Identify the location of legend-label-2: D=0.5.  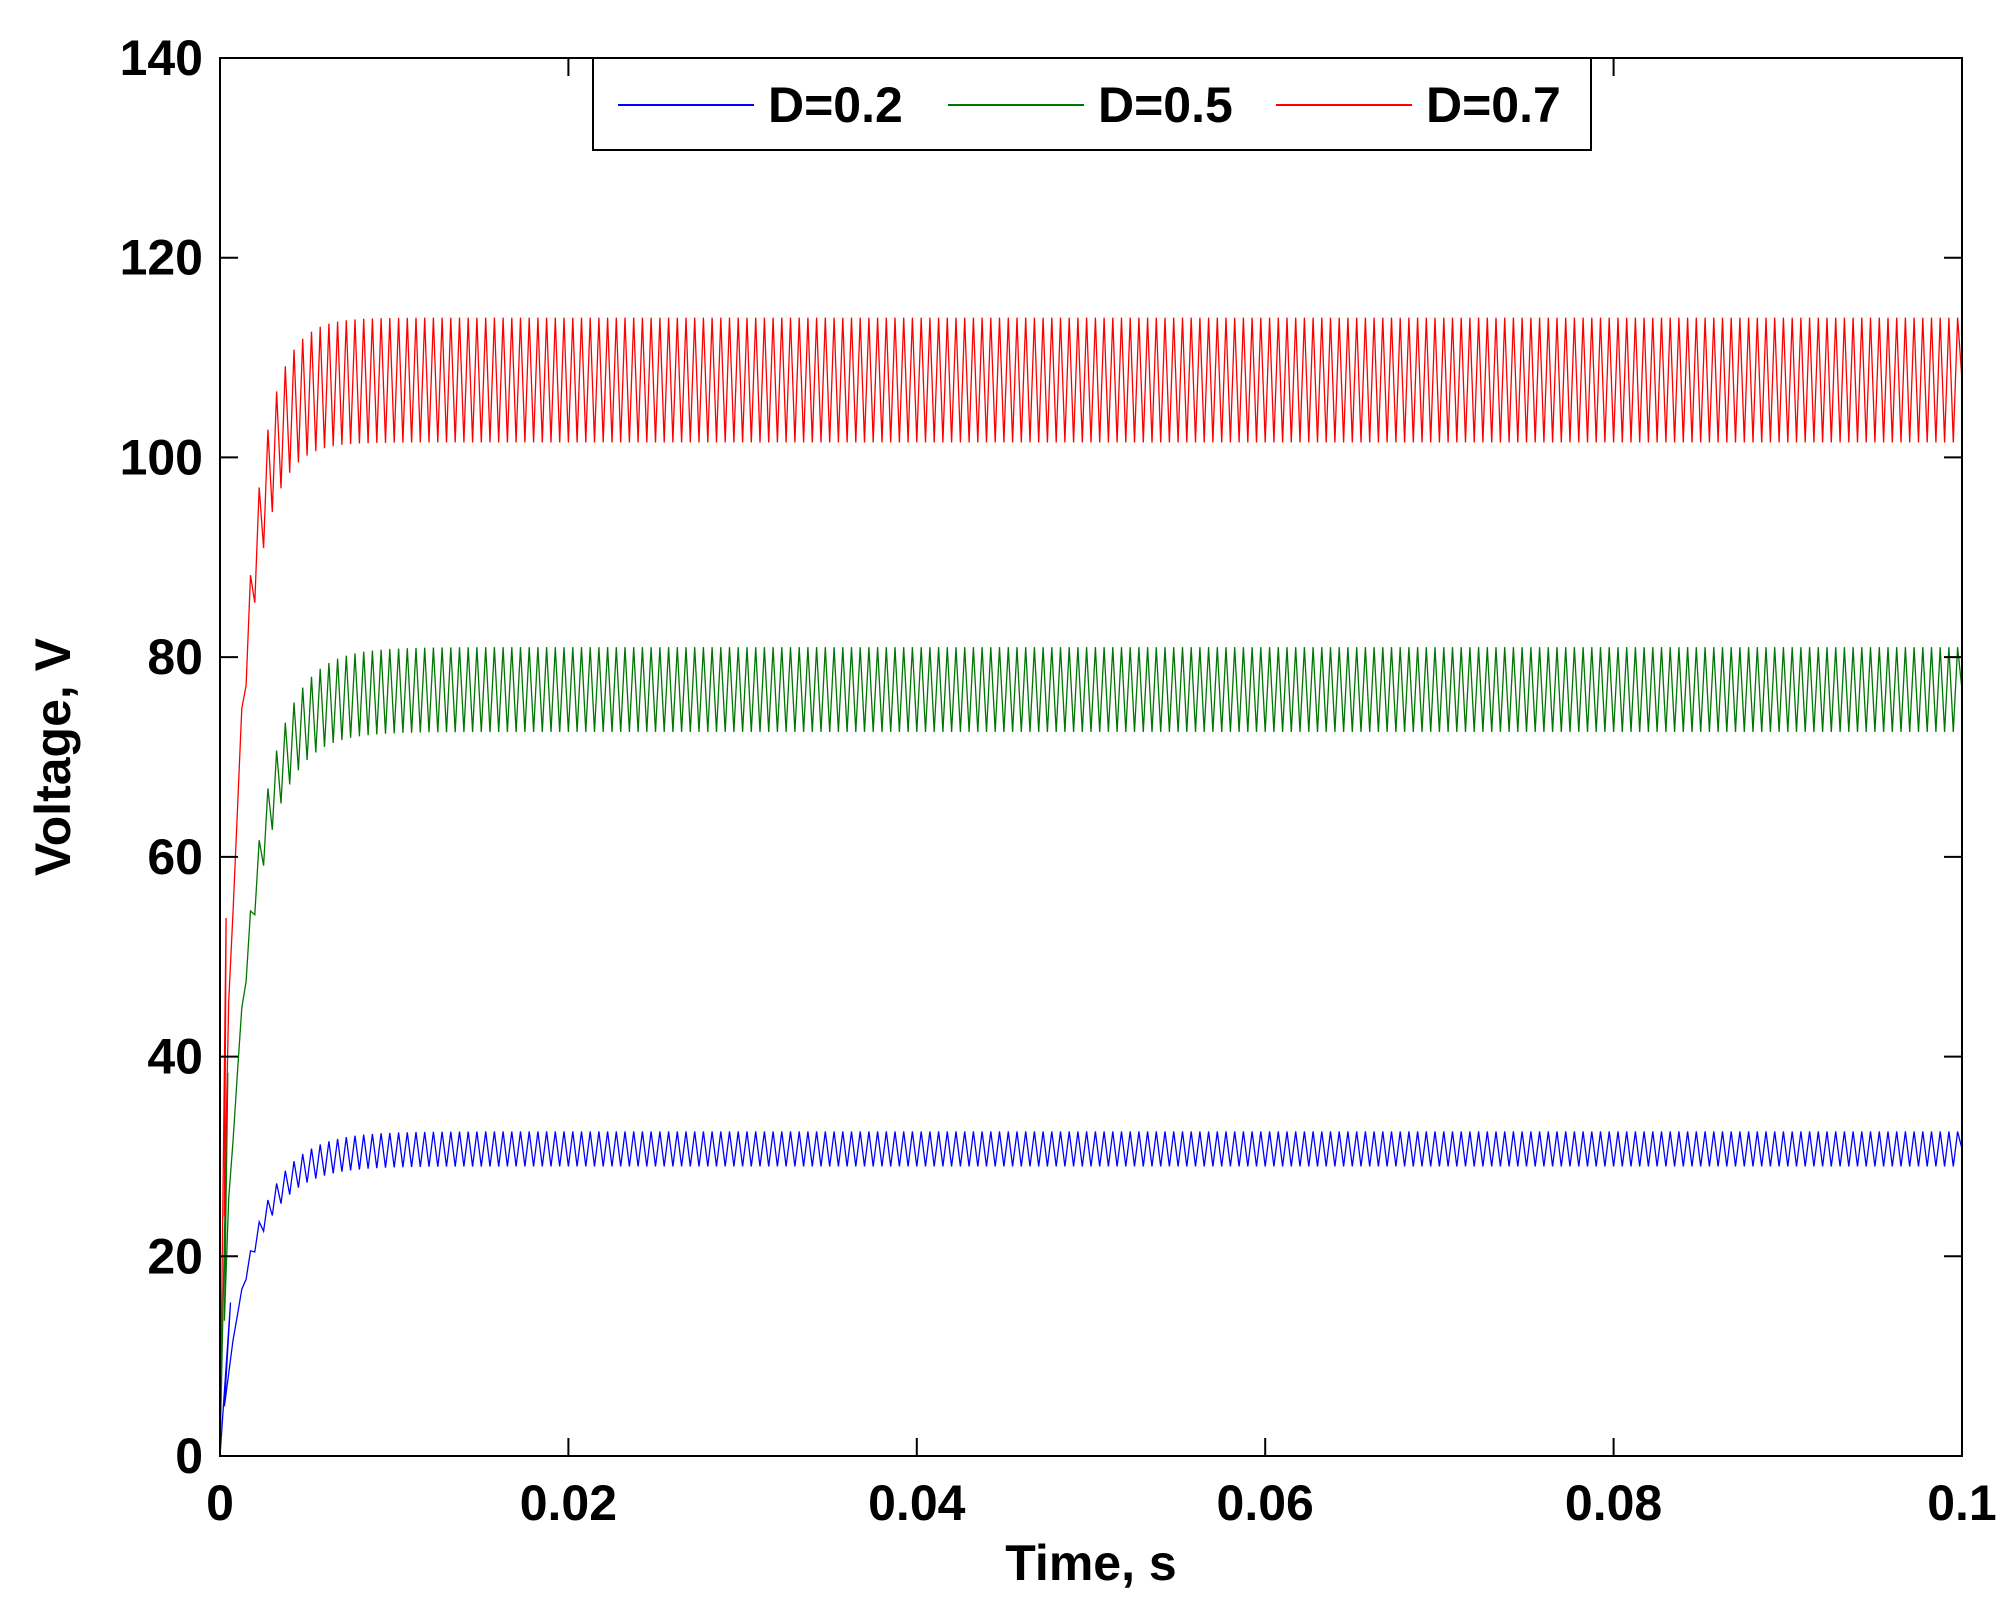
(1165, 105).